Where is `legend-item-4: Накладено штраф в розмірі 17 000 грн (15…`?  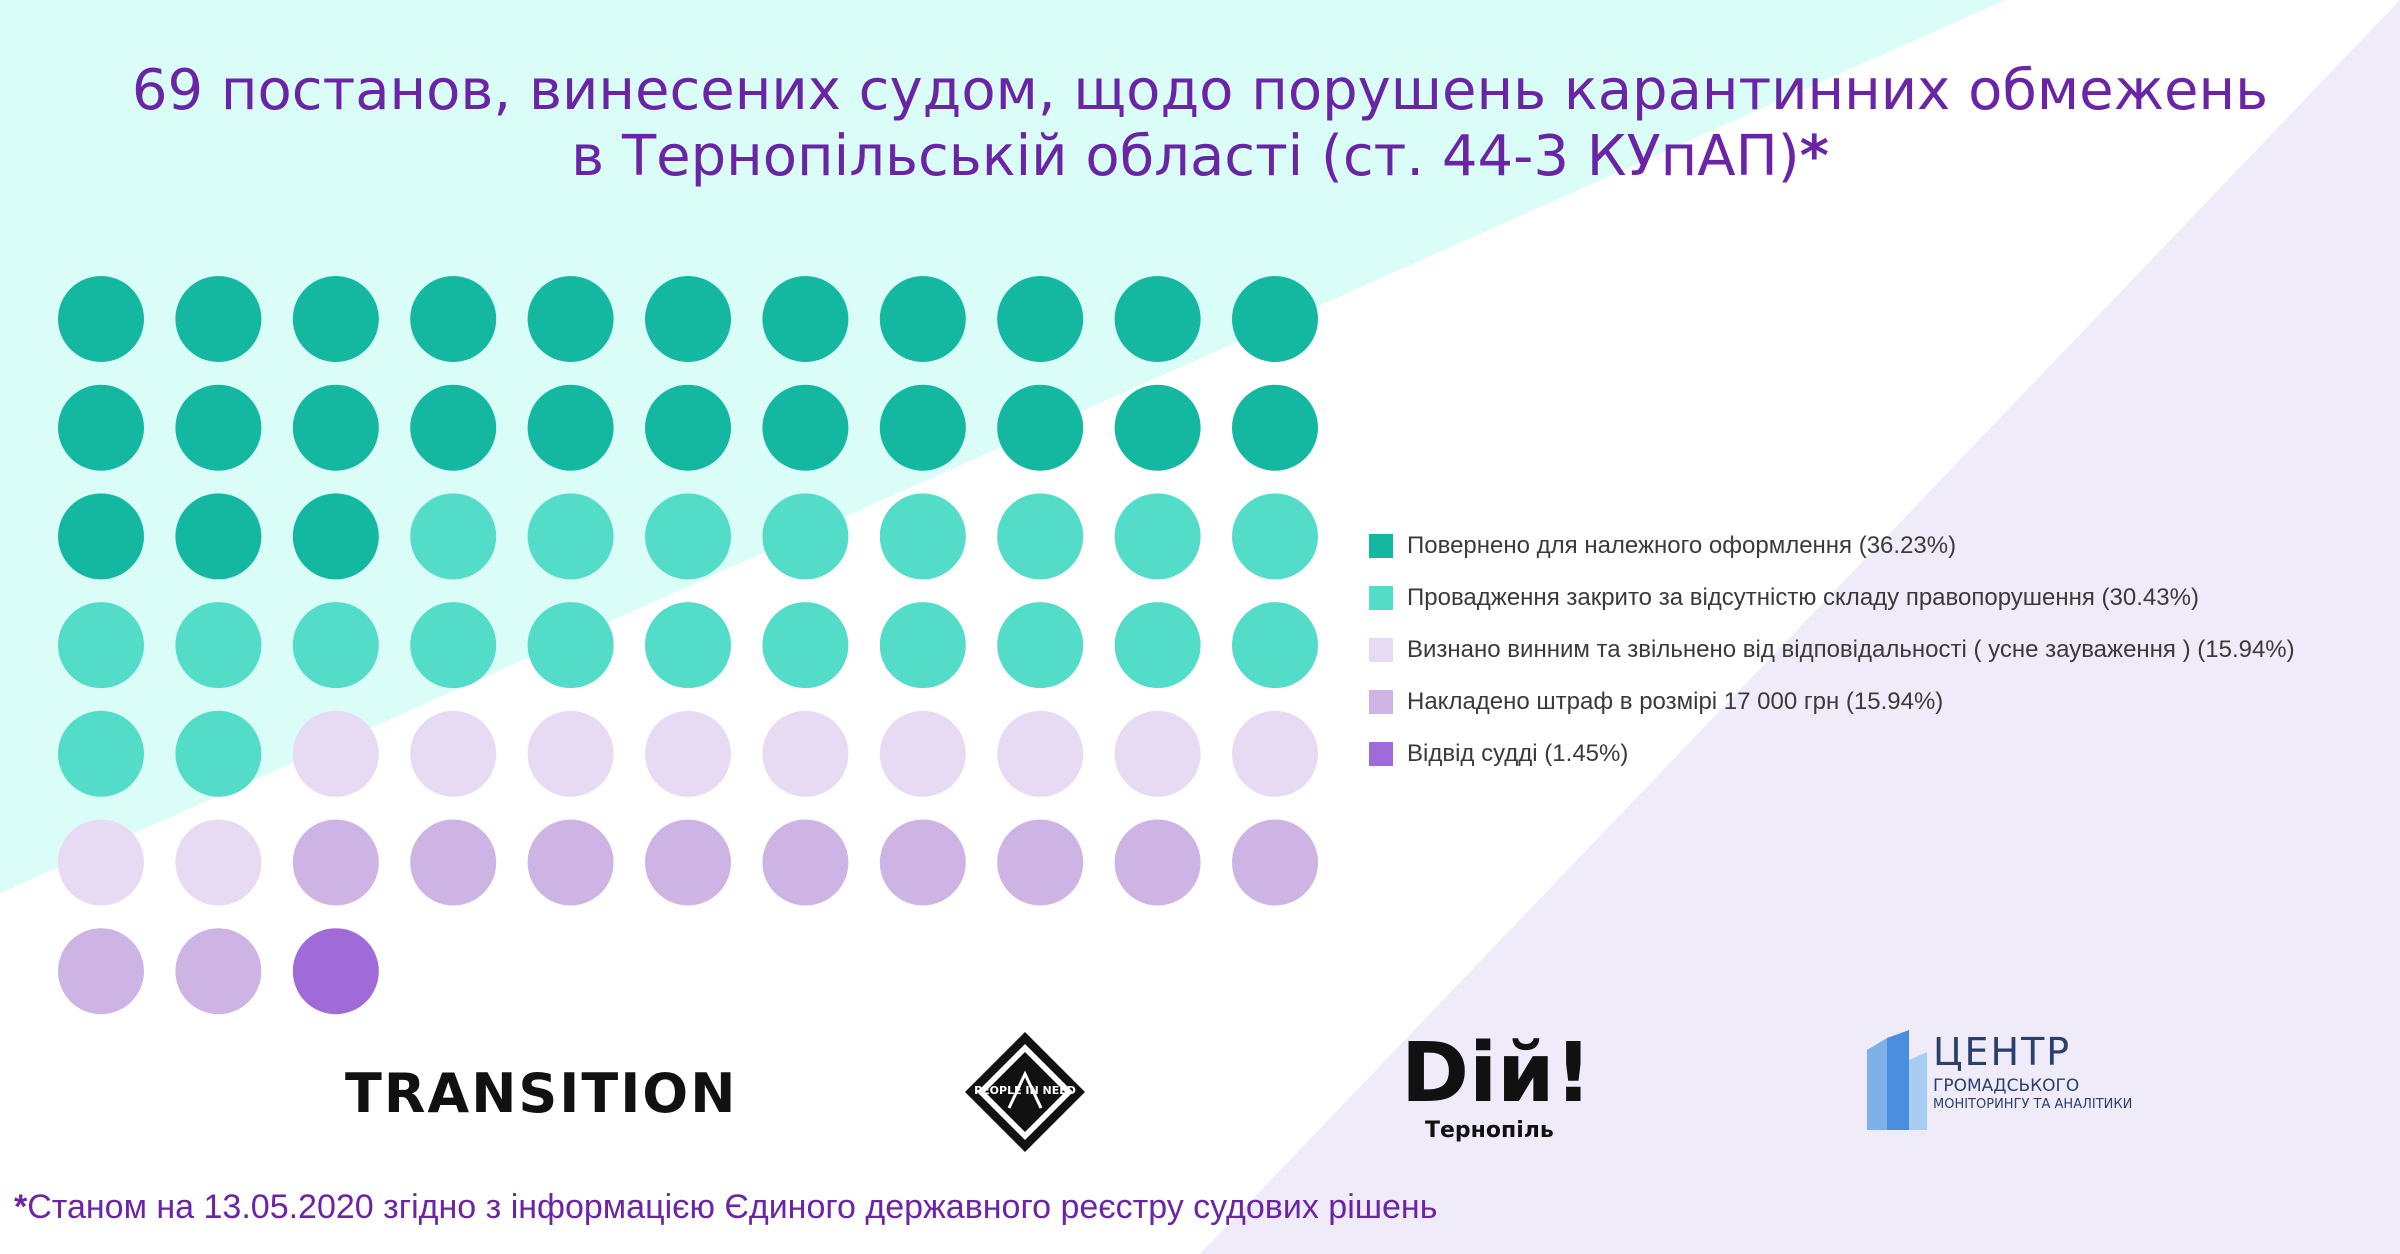 legend-item-4: Накладено штраф в розмірі 17 000 грн (15… is located at coordinates (1832, 702).